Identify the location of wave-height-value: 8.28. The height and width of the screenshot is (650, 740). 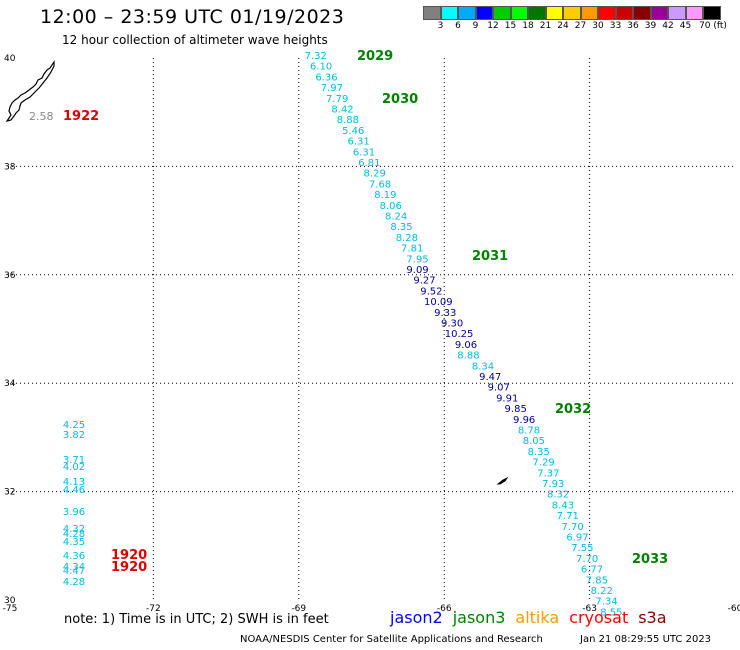
(407, 238).